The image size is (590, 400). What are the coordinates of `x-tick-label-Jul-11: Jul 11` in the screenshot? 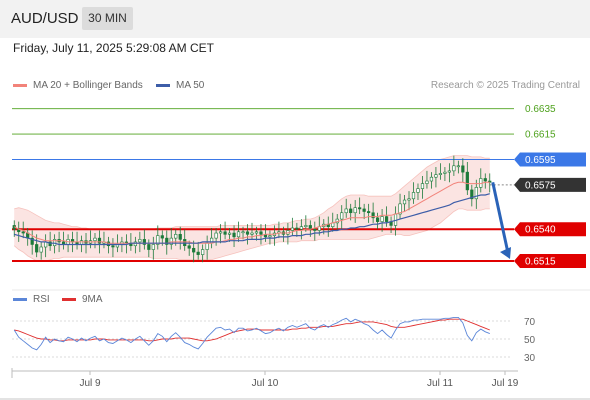 It's located at (440, 383).